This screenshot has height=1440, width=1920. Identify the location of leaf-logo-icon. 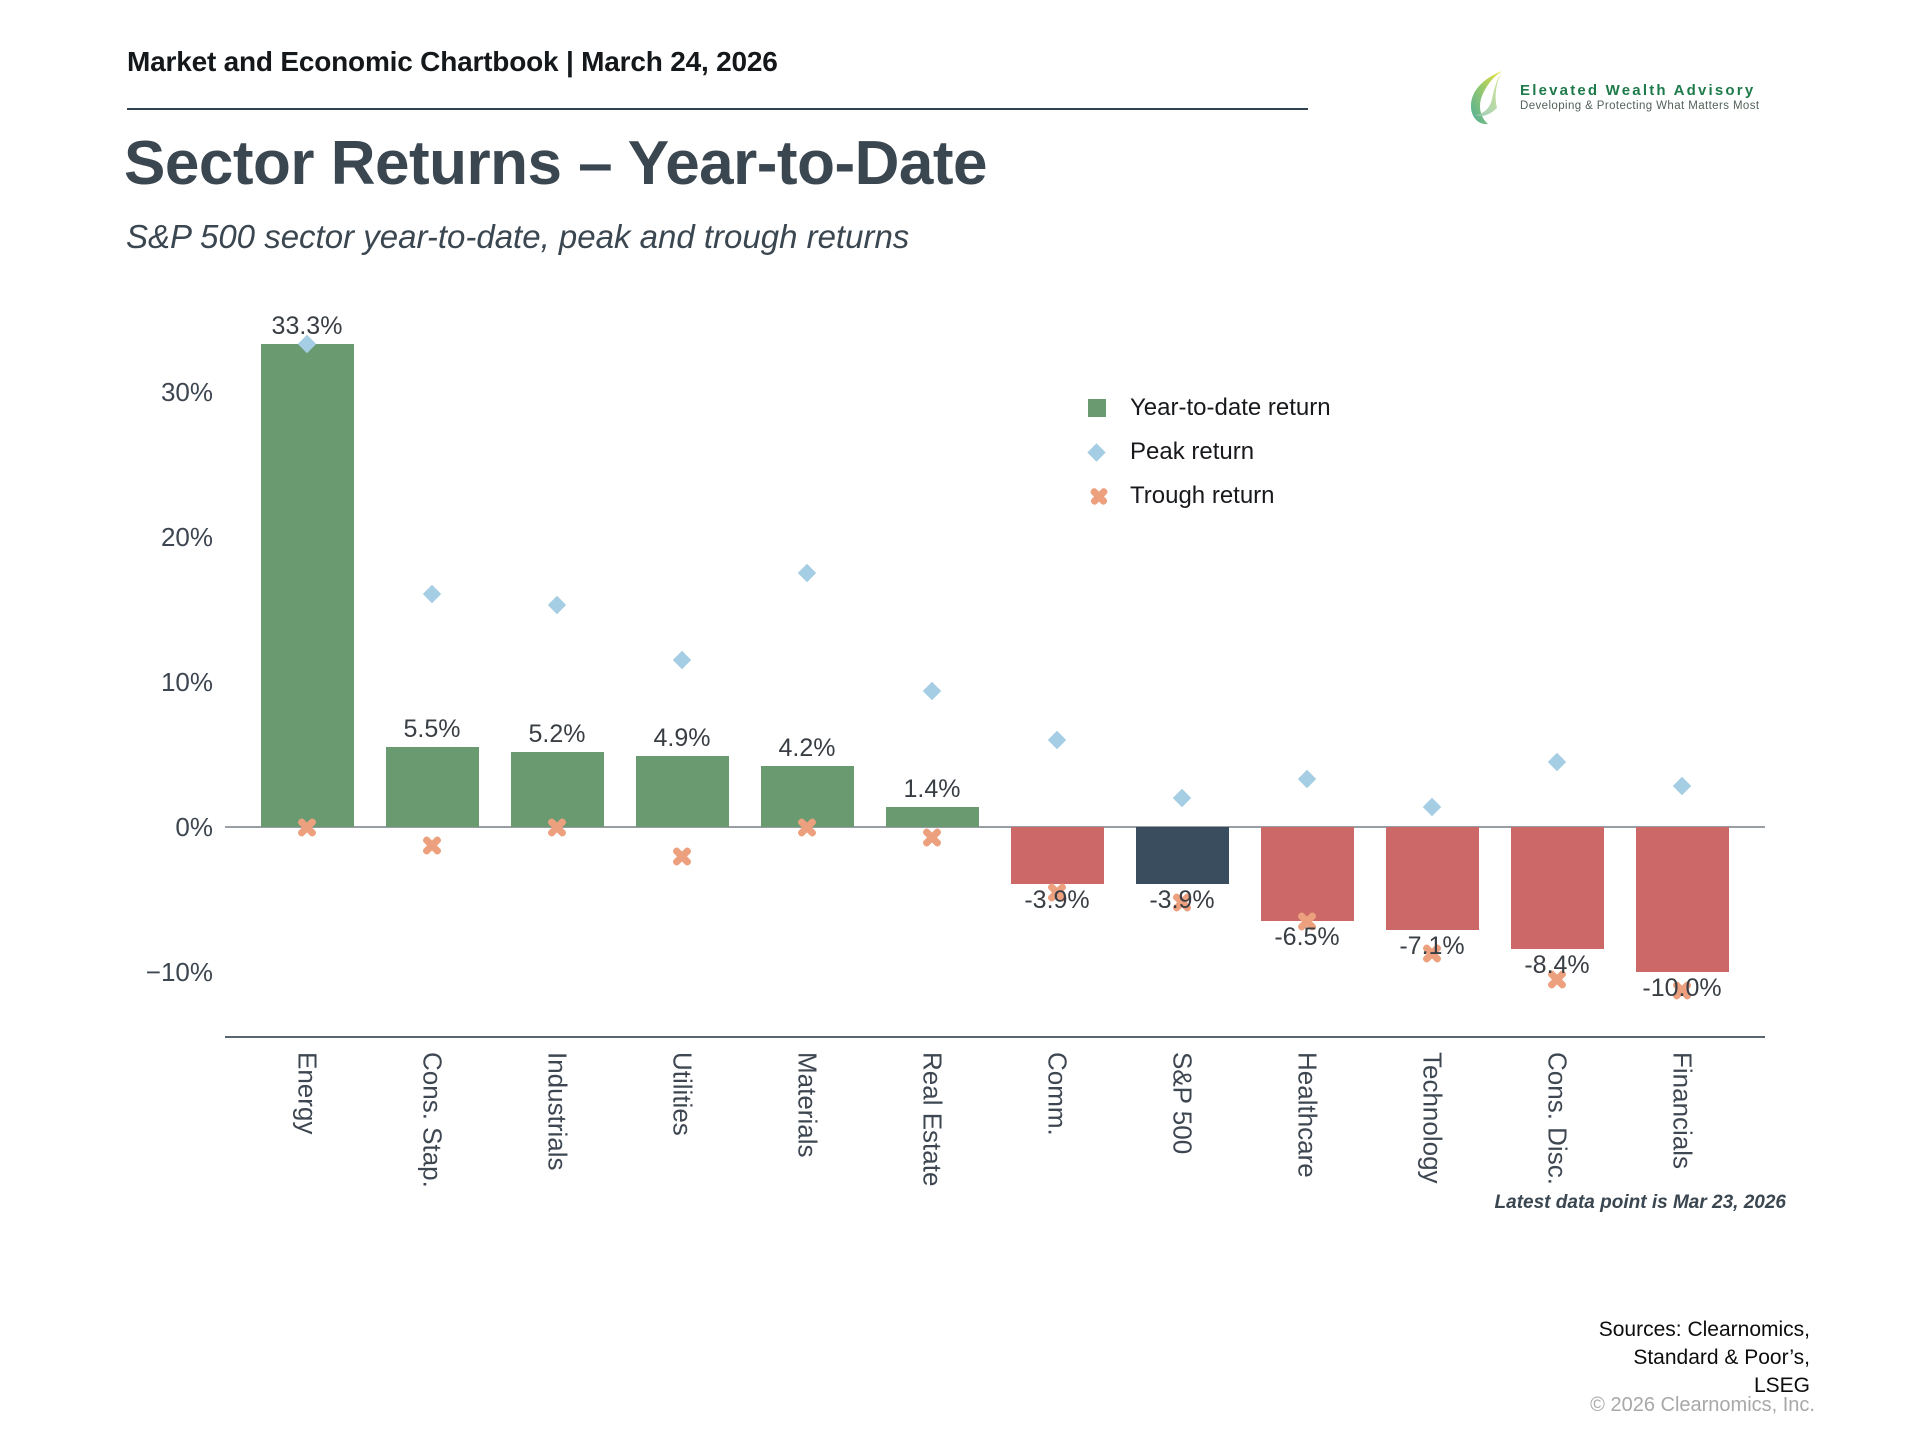
(1486, 98).